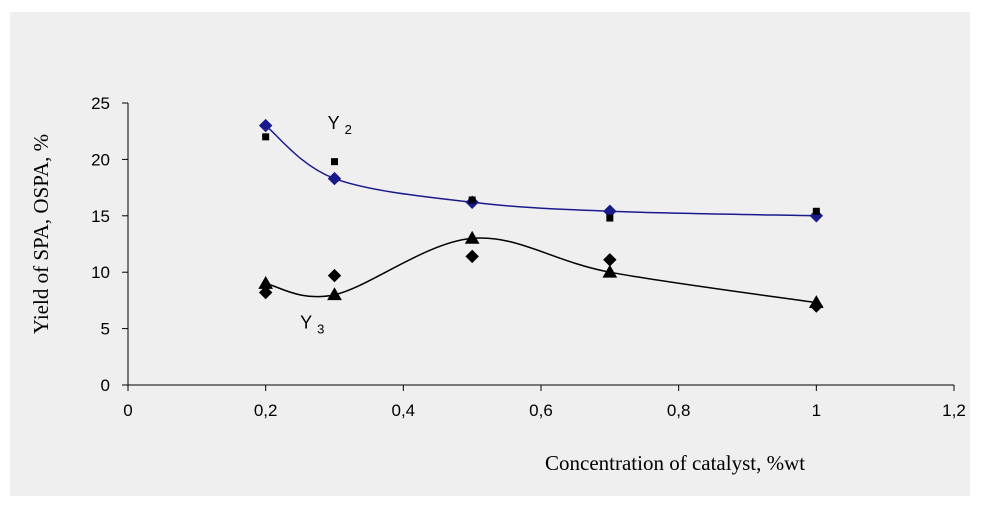  What do you see at coordinates (109, 244) in the screenshot?
I see `y-ticks: 0 5 10 15 20 25` at bounding box center [109, 244].